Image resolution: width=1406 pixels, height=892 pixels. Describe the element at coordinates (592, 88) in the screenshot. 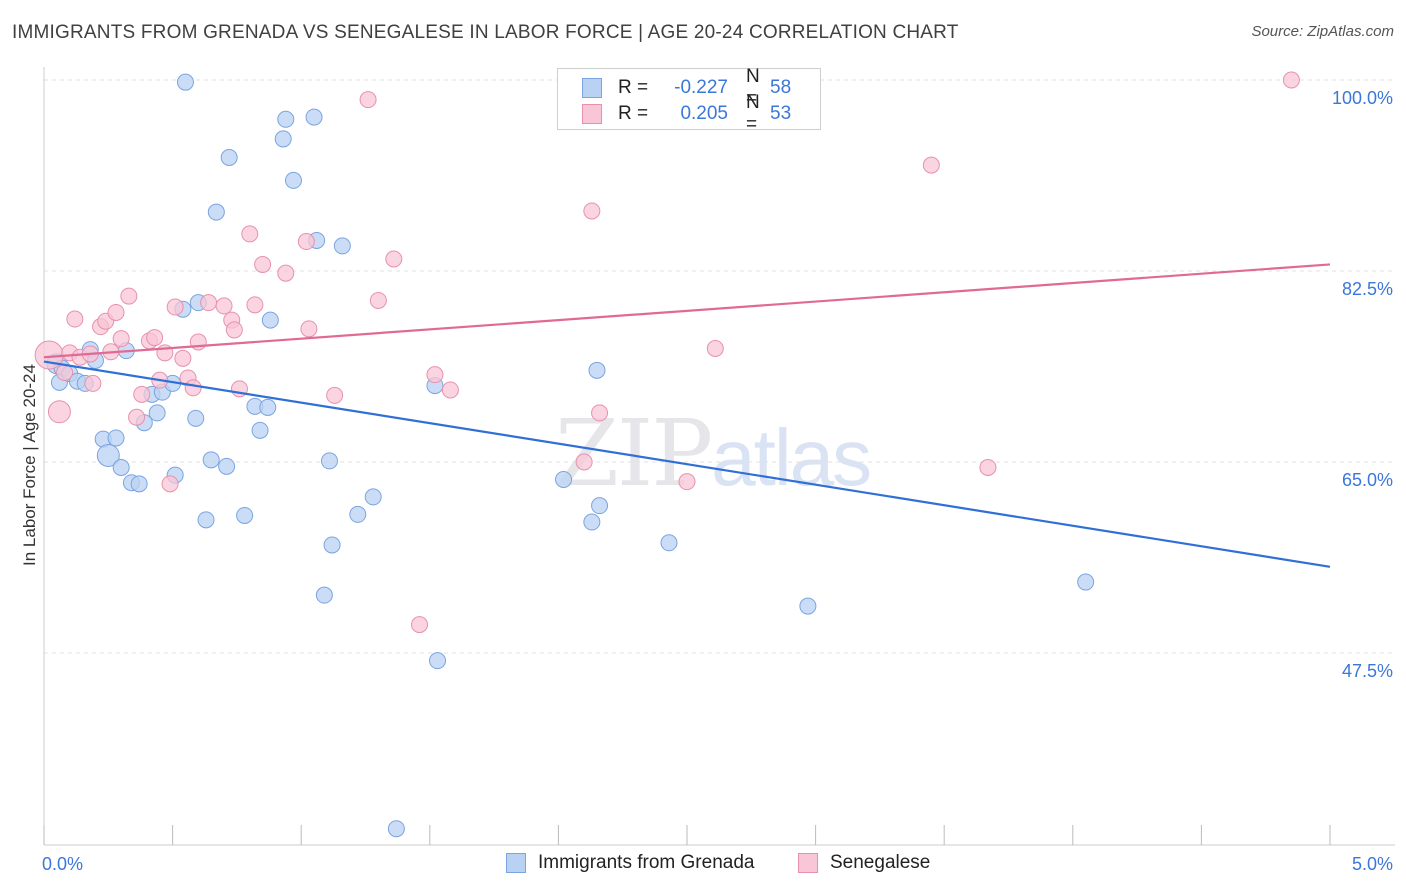

I see `legend-swatch-blue` at that location.